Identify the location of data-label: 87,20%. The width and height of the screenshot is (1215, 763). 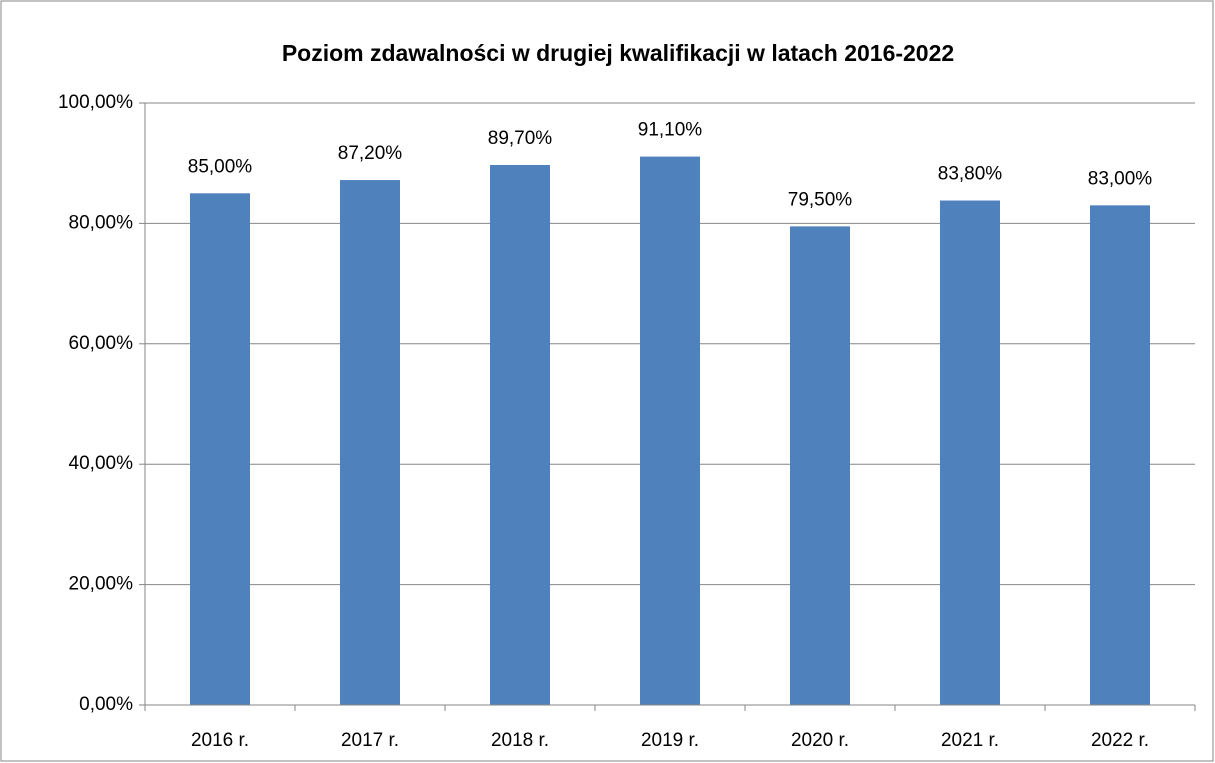
(370, 153).